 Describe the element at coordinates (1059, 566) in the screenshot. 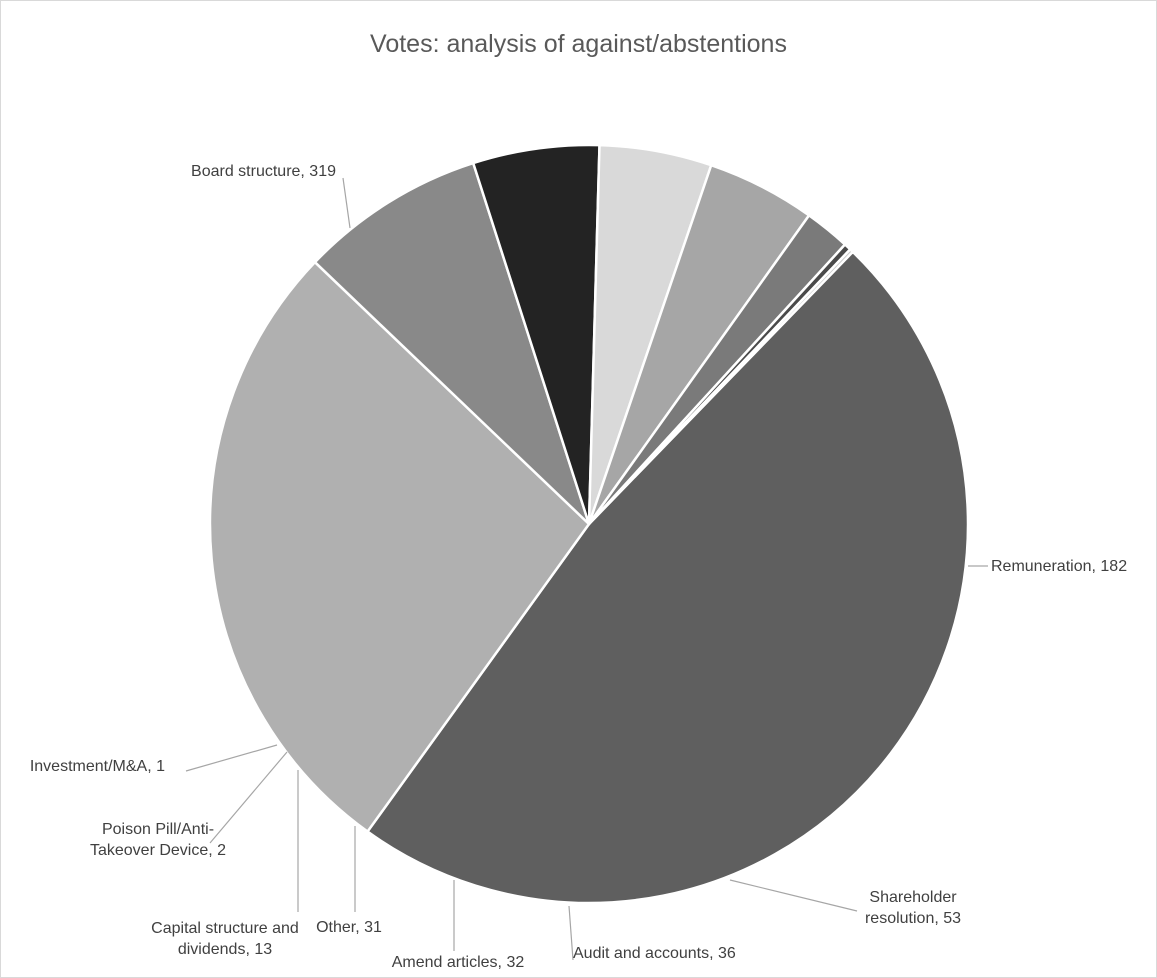

I see `data-label-remuneration: Remuneration, 182` at that location.